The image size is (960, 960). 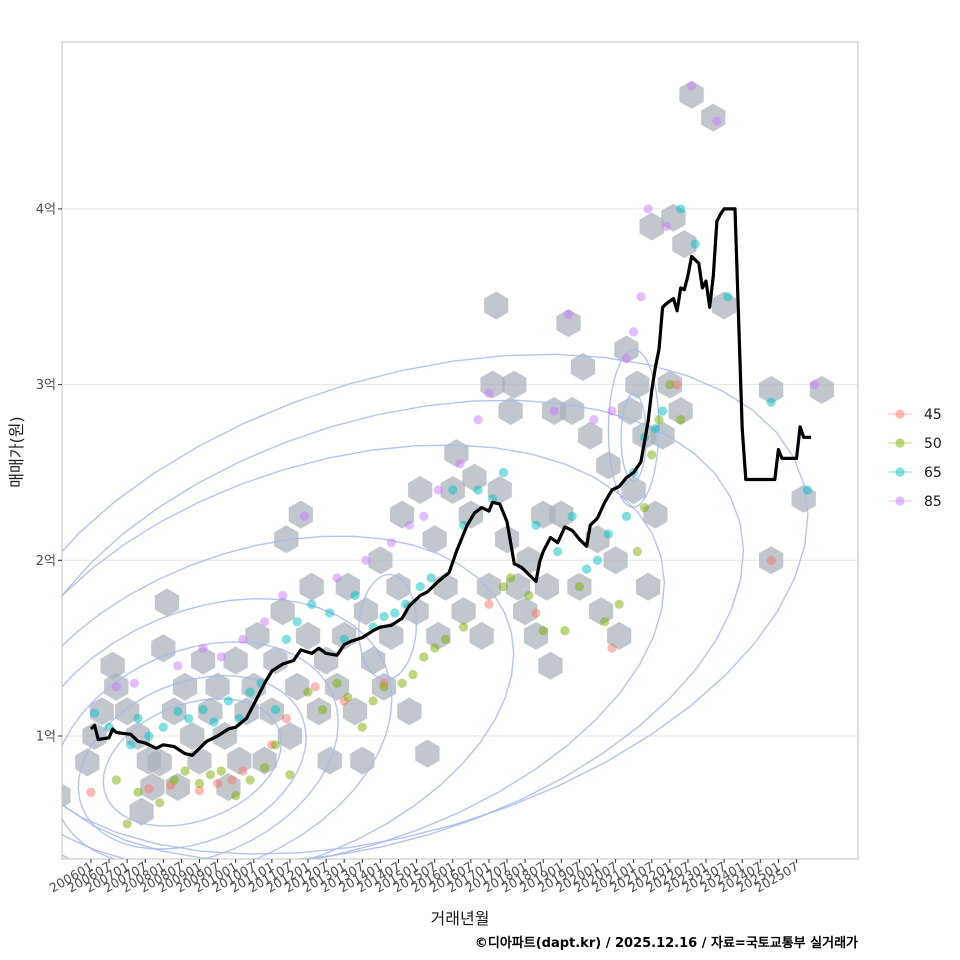 What do you see at coordinates (915, 458) in the screenshot?
I see `legend: 45 50 65 85` at bounding box center [915, 458].